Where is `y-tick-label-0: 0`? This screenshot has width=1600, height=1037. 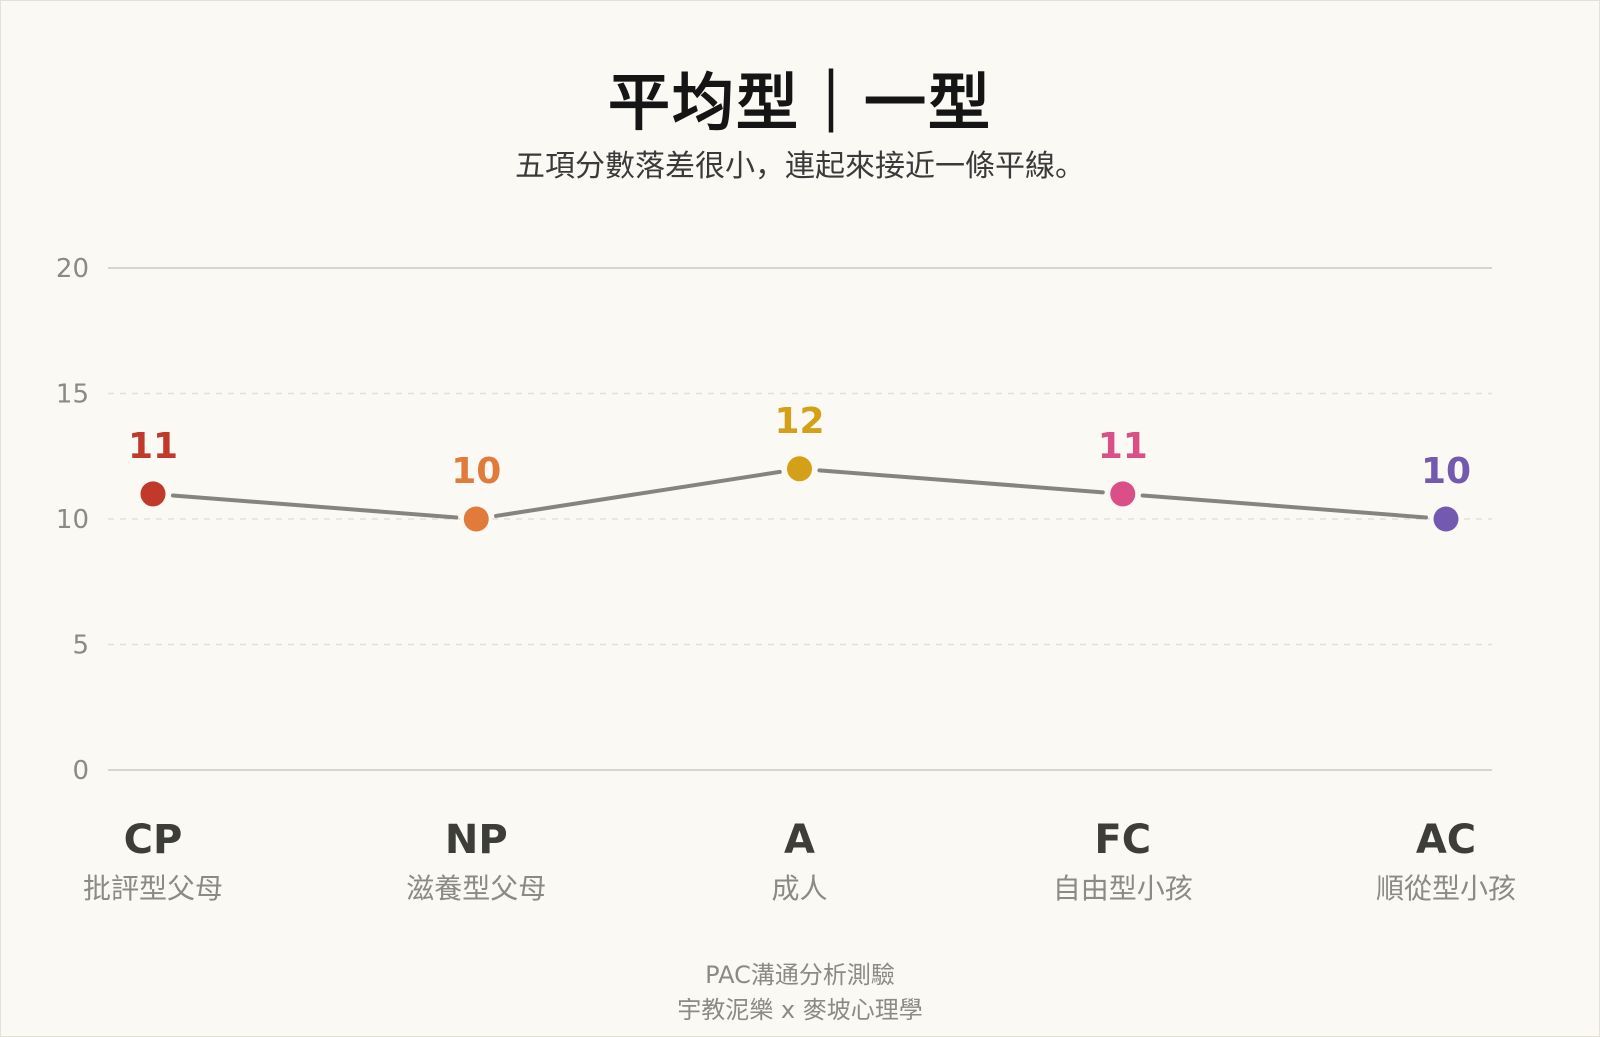
y-tick-label-0: 0 is located at coordinates (80, 771).